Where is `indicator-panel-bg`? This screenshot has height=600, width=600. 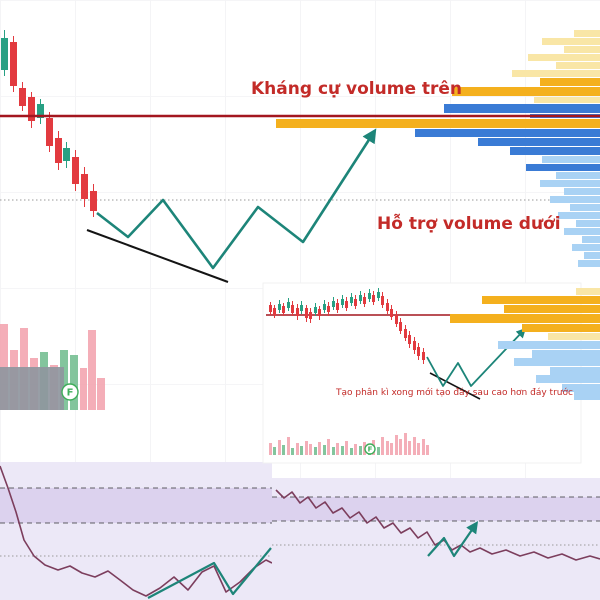 indicator-panel-bg is located at coordinates (436, 539).